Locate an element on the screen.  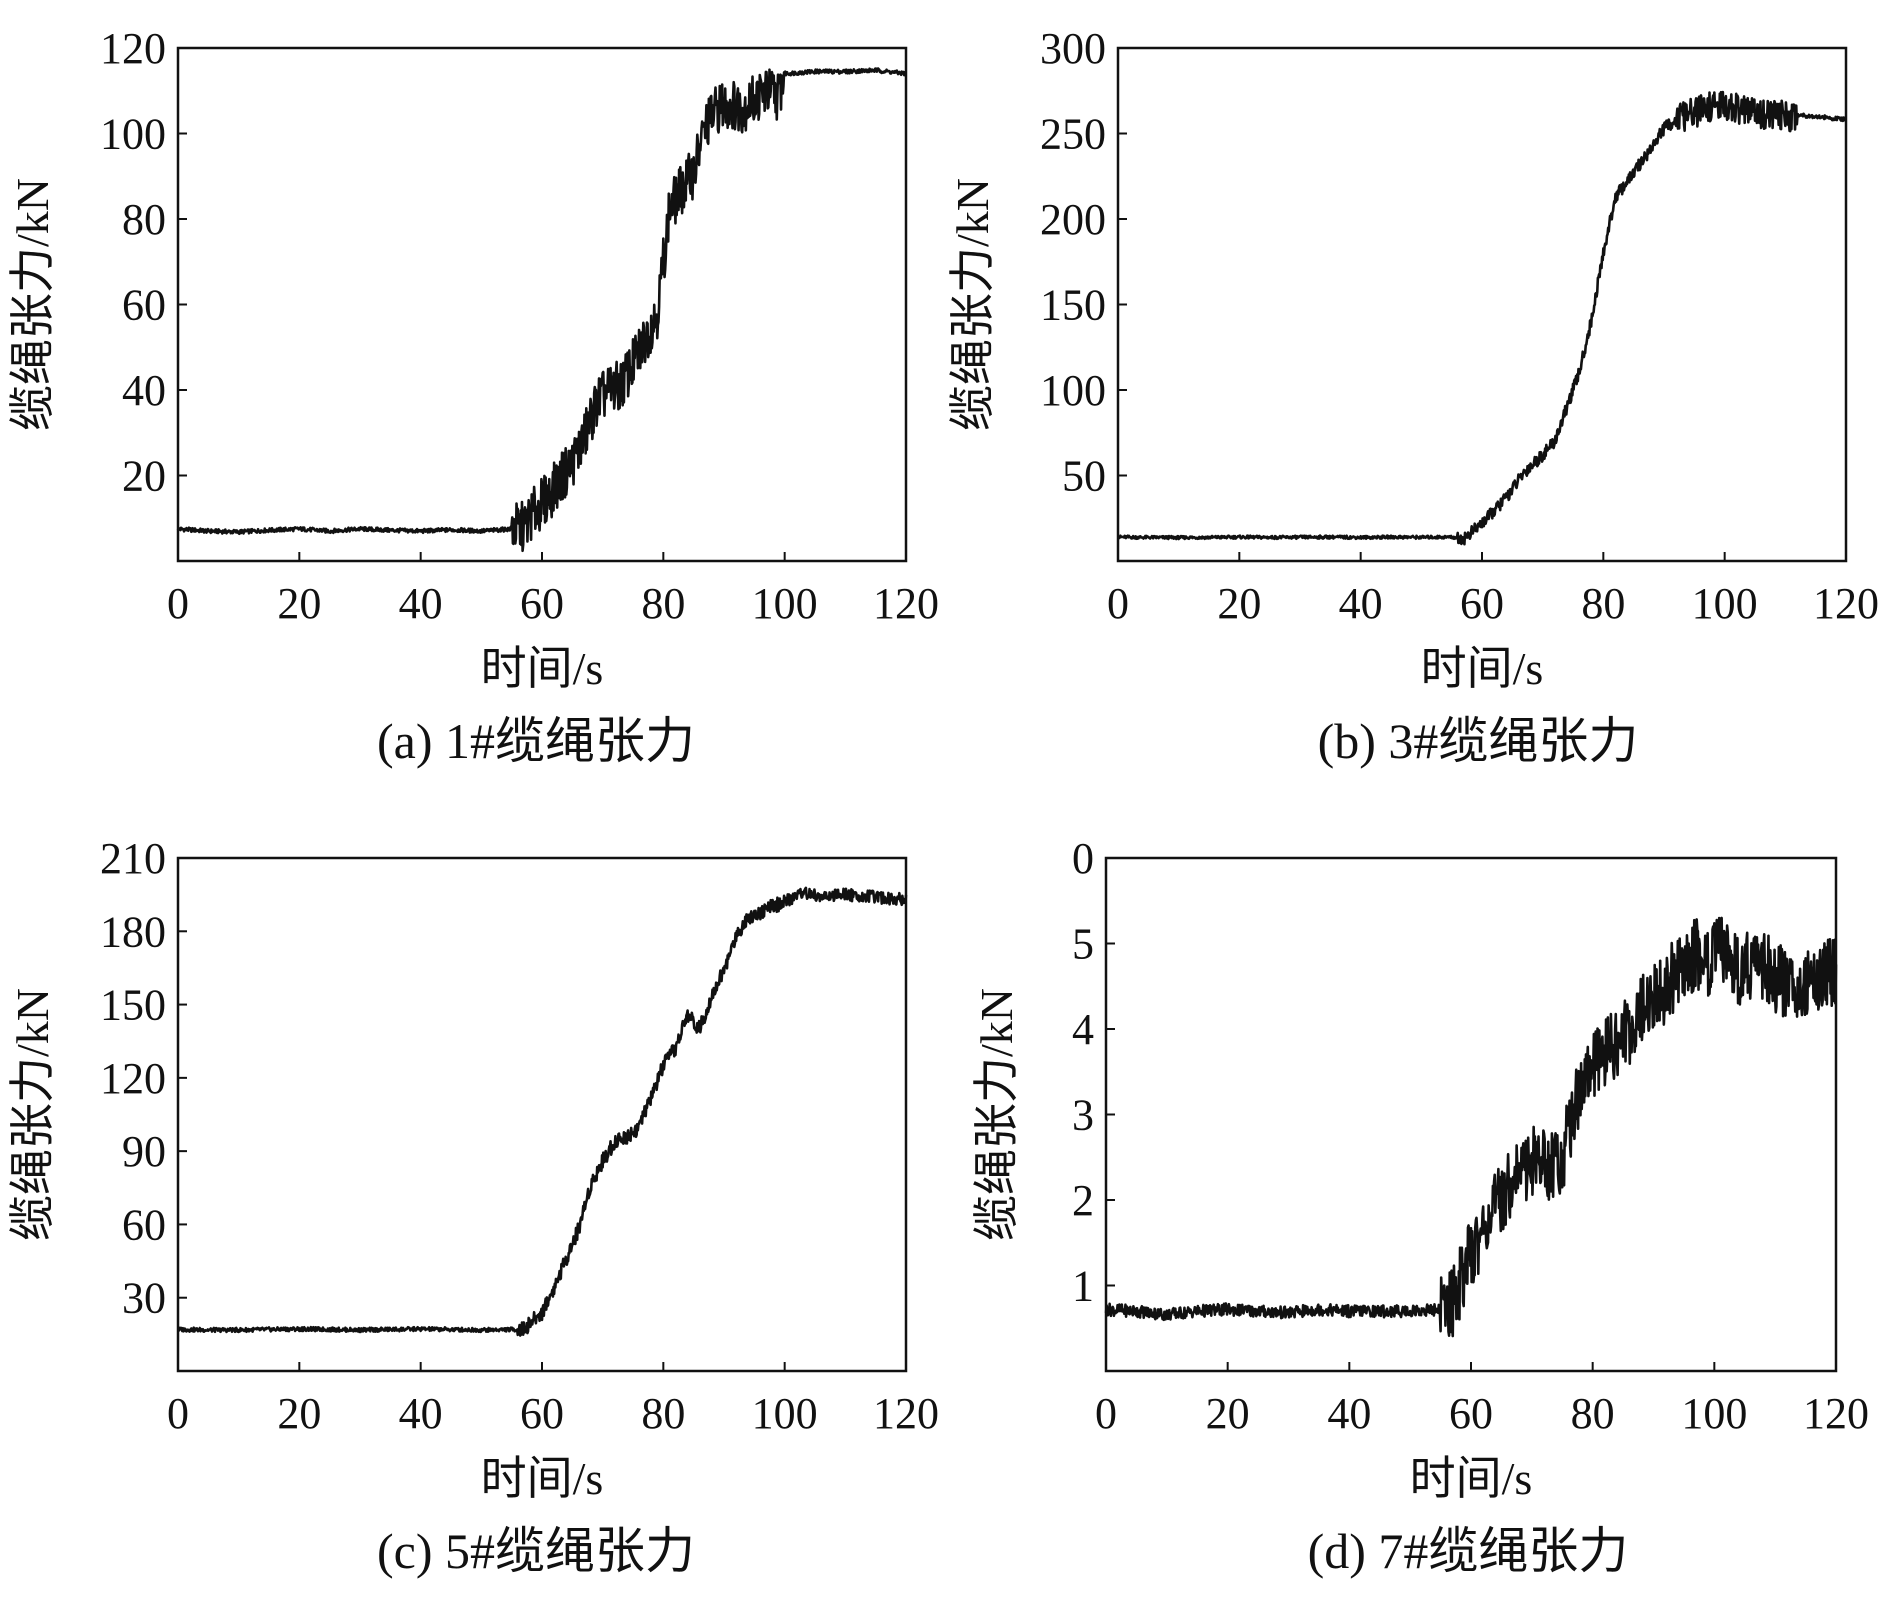
y-tick-label: 210 is located at coordinates (133, 858).